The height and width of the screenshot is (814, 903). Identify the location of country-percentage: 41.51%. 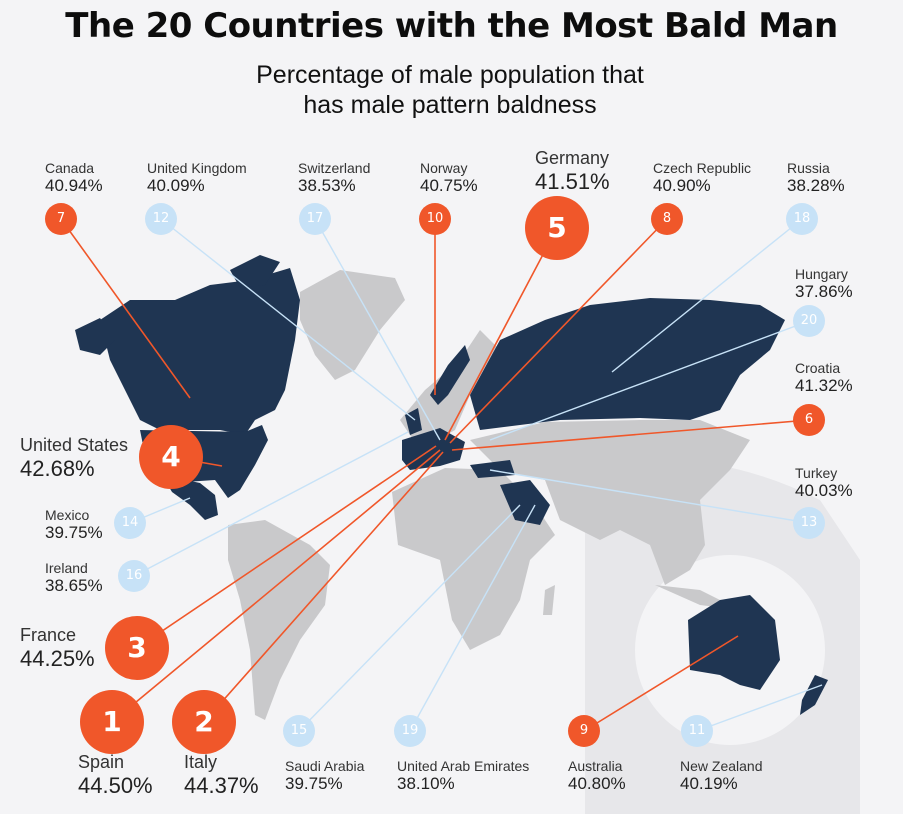
(572, 181).